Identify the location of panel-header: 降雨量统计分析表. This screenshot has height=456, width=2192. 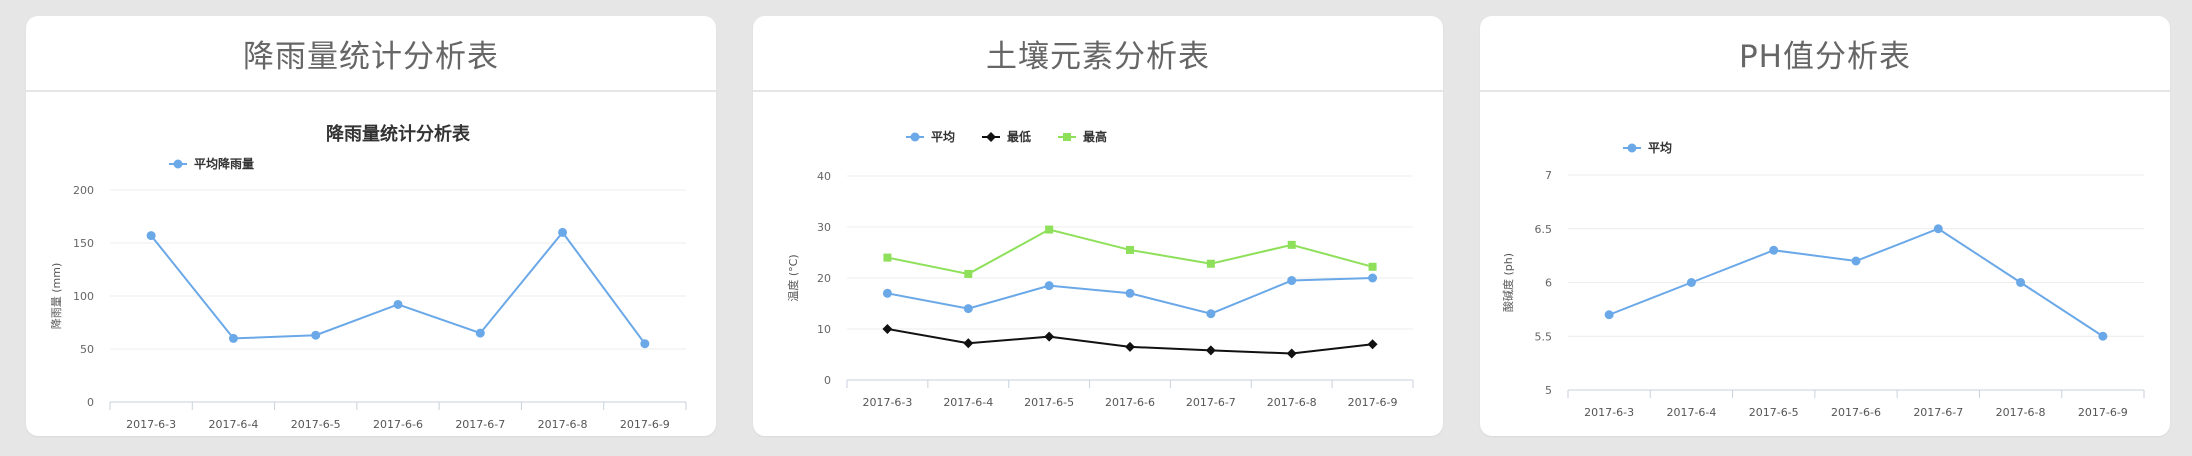
(371, 54).